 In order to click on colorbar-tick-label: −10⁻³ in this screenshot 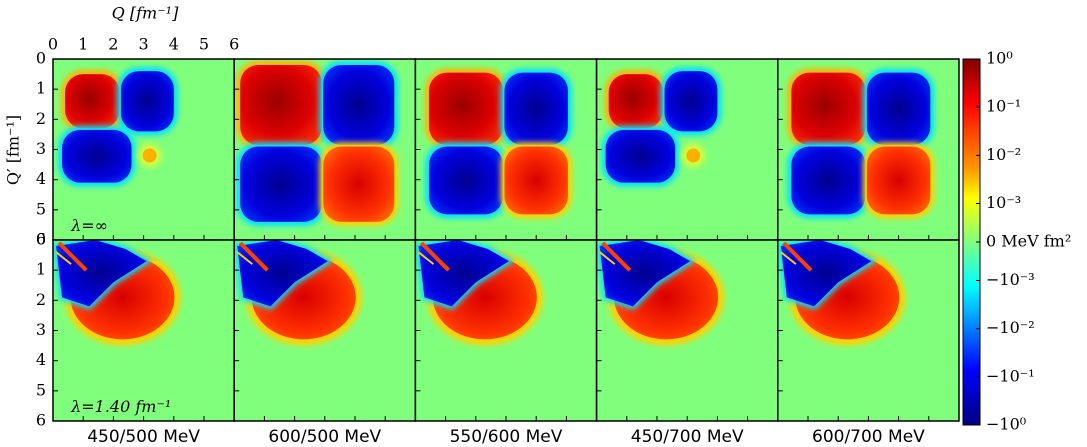, I will do `click(1010, 279)`.